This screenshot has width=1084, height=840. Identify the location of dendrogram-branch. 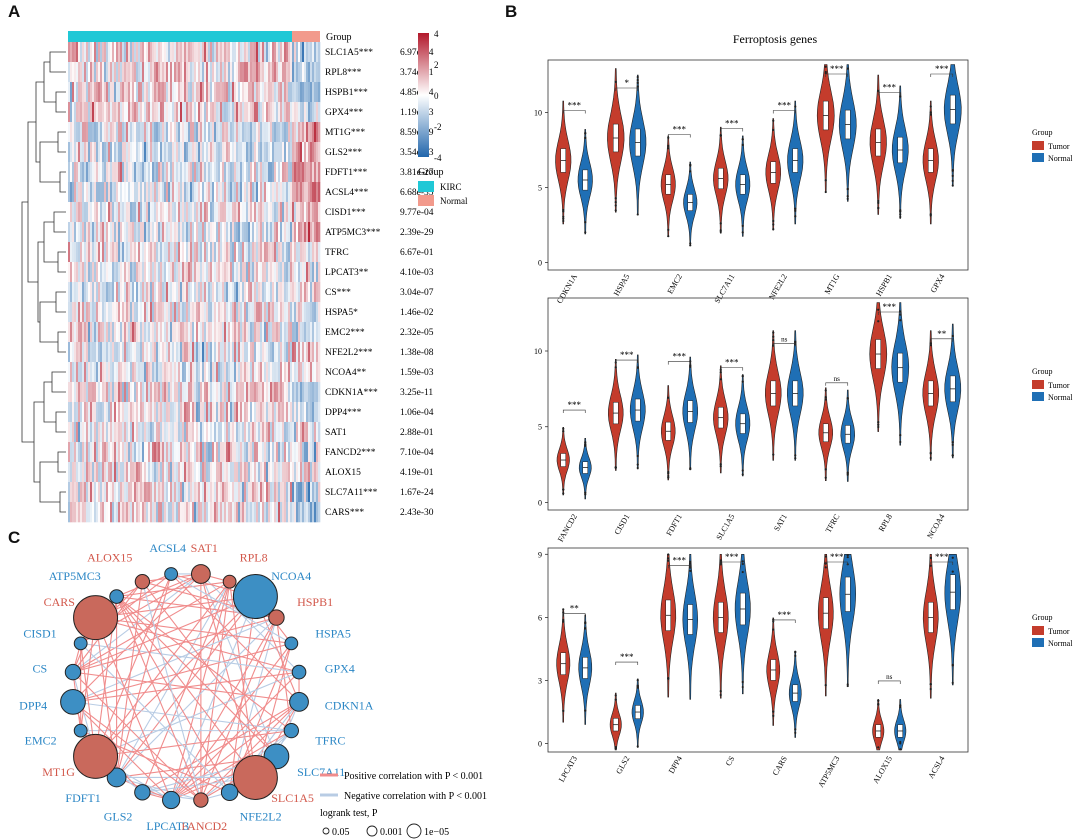
(62, 502).